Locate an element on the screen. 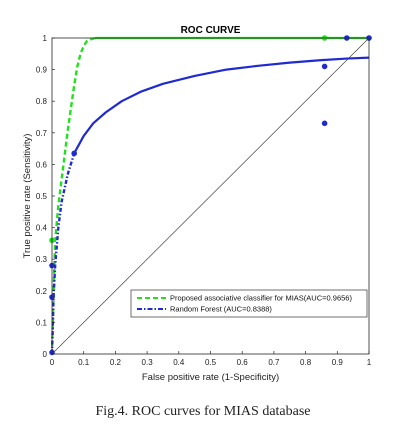 This screenshot has width=406, height=433. y-tick-label: 0.1 is located at coordinates (42, 322).